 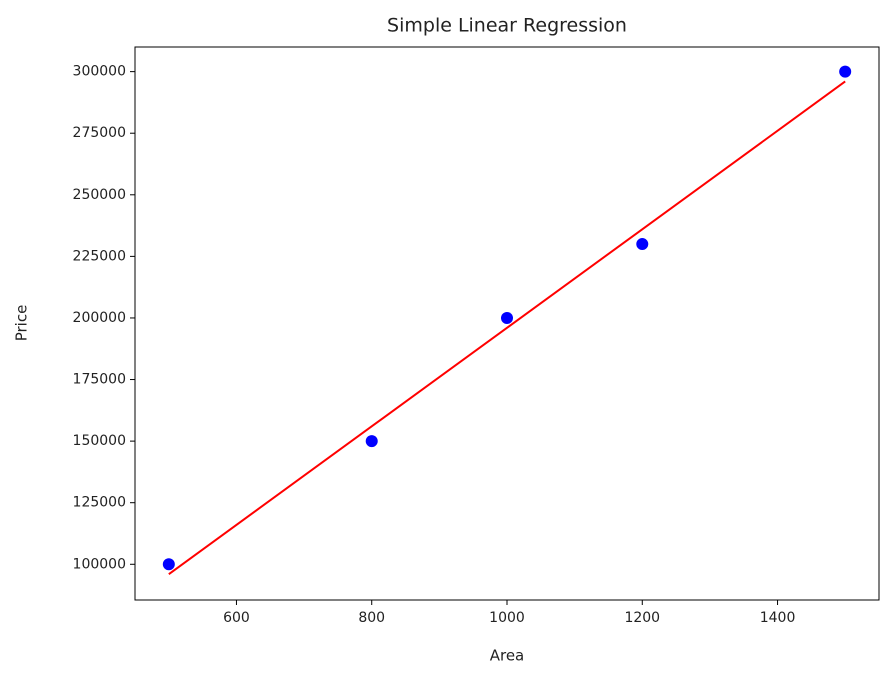 What do you see at coordinates (22, 323) in the screenshot?
I see `y-axis-label: Price` at bounding box center [22, 323].